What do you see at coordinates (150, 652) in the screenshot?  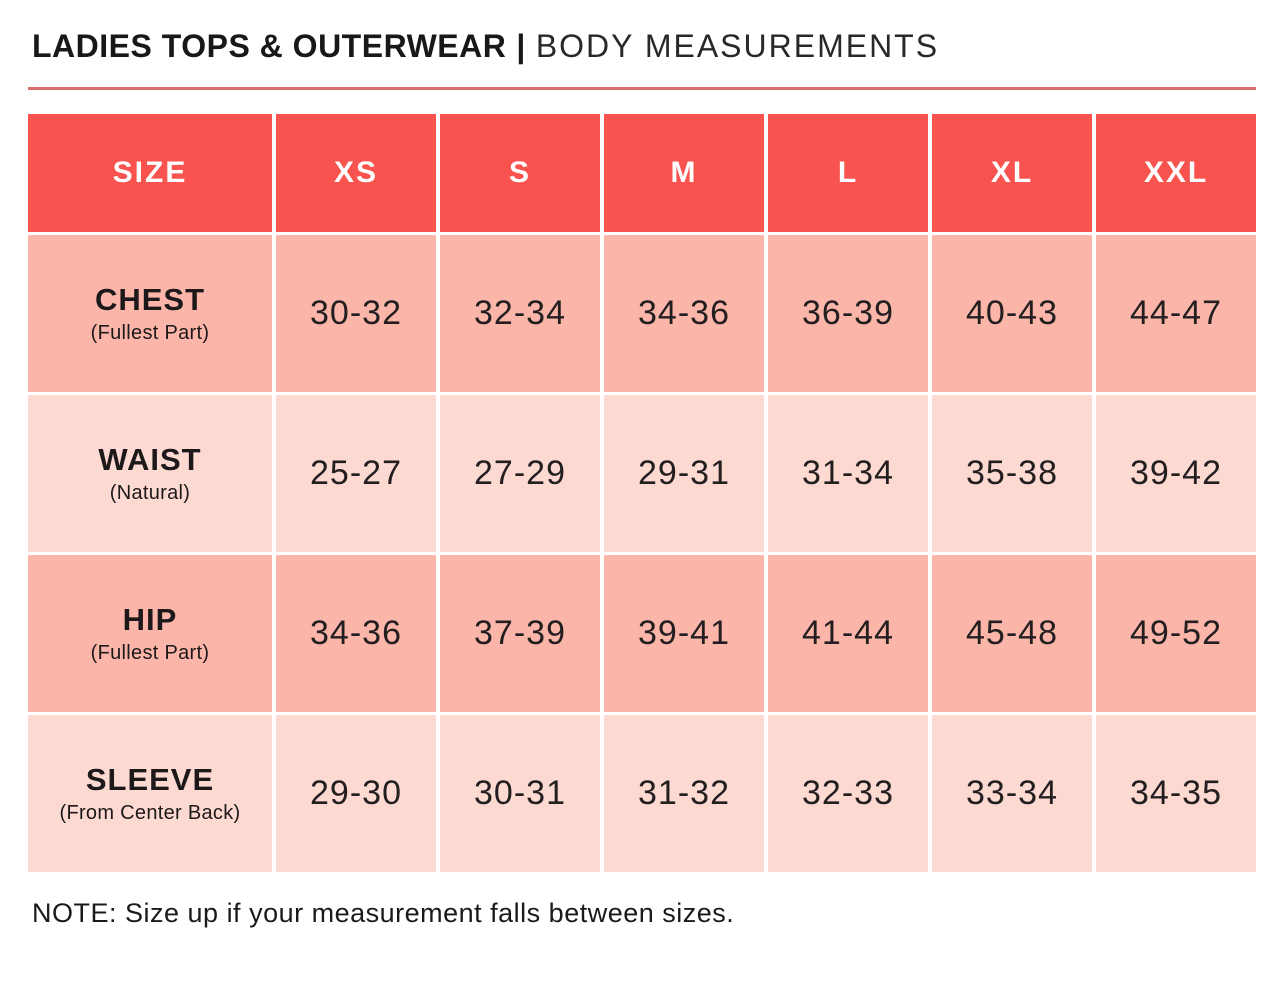 I see `row-sublabel-hip: (Fullest Part)` at bounding box center [150, 652].